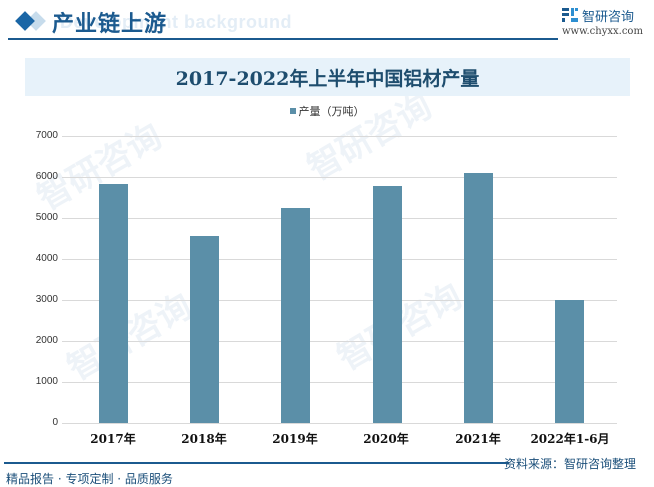 The width and height of the screenshot is (654, 487). Describe the element at coordinates (46, 176) in the screenshot. I see `y-tick: 6000` at that location.